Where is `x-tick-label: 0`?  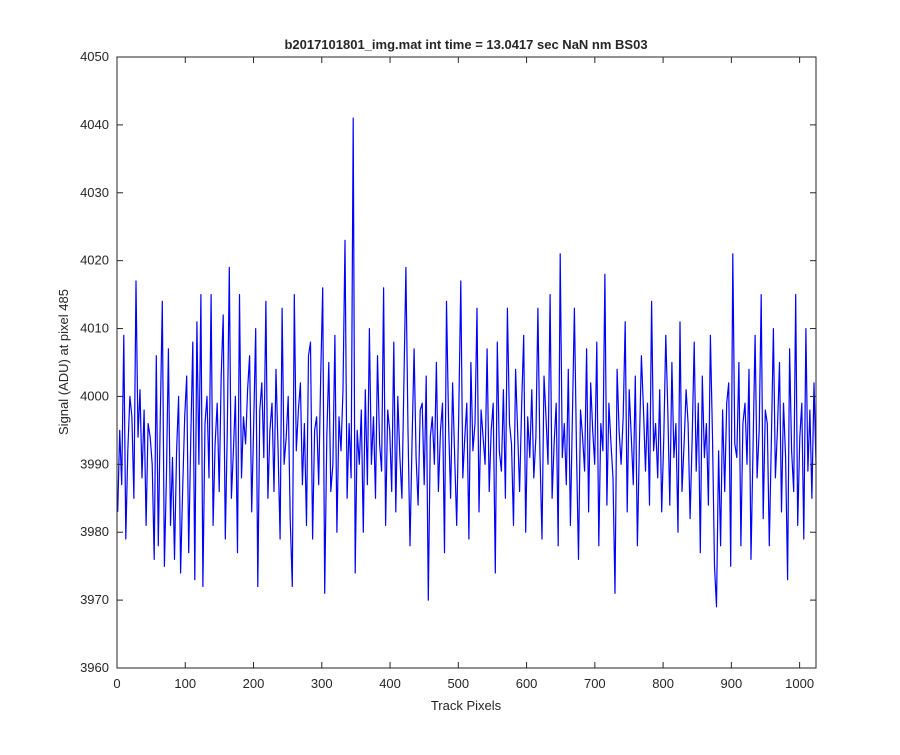
x-tick-label: 0 is located at coordinates (116, 683).